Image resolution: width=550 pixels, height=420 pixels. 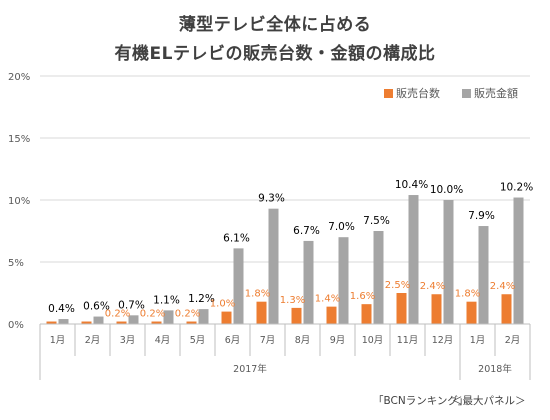 I want to click on x-tick-label: 8月, so click(x=303, y=340).